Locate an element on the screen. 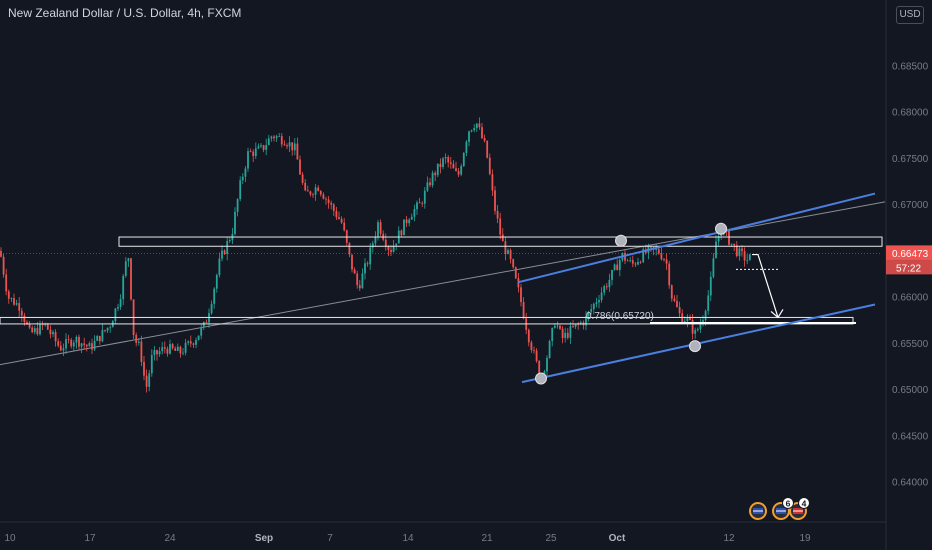  price-tick-label: 0.65000 is located at coordinates (910, 390).